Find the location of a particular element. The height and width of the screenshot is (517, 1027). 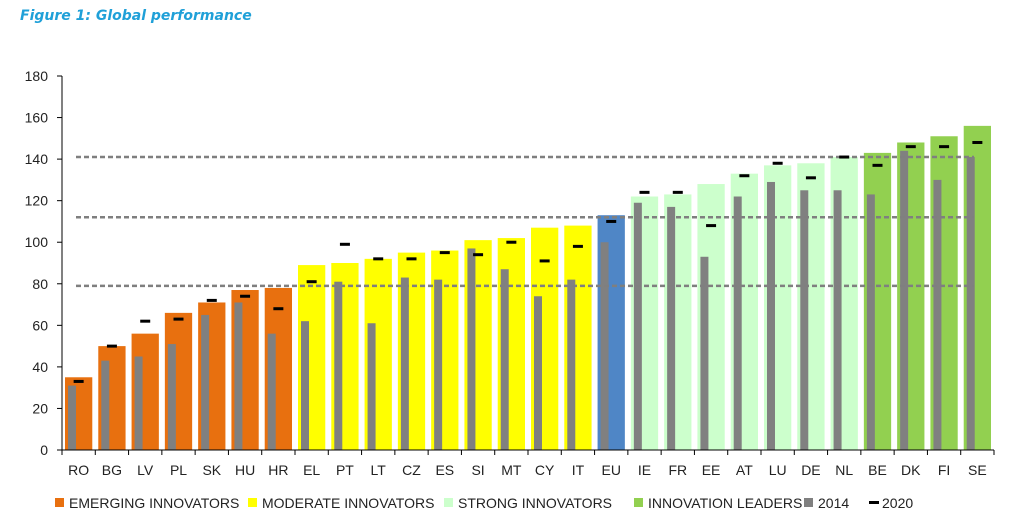

marker-2020-SK is located at coordinates (211, 300).